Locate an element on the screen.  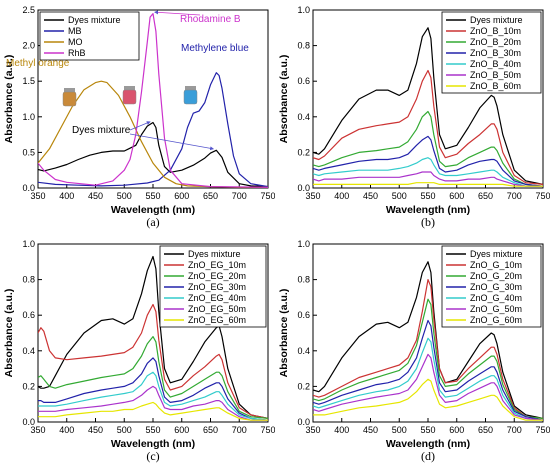
annotation-label: Dyes mixture is located at coordinates (101, 130).